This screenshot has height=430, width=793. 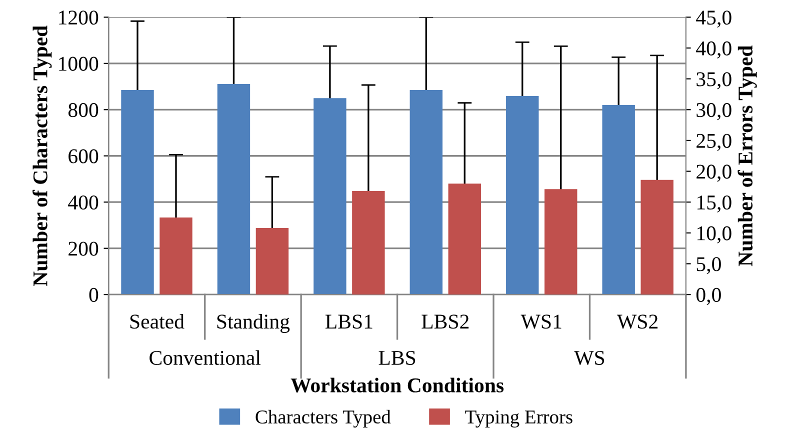 What do you see at coordinates (714, 142) in the screenshot?
I see `y2-tick-label: 25,0` at bounding box center [714, 142].